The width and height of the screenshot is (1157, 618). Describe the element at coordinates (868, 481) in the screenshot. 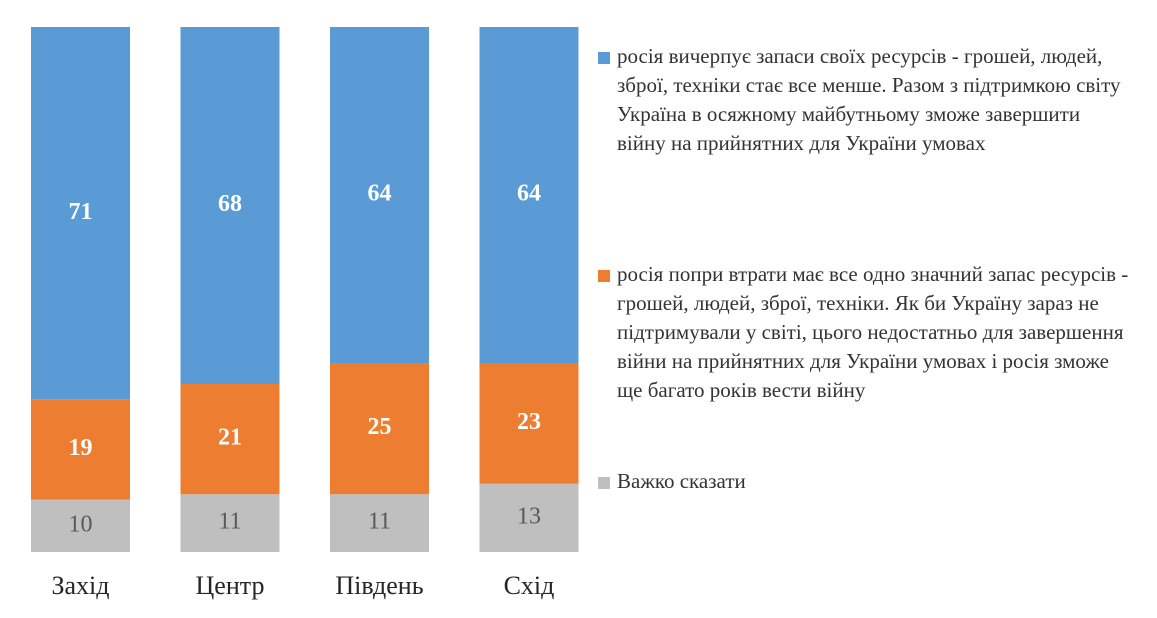

I see `legend-item: Важко сказати` at that location.